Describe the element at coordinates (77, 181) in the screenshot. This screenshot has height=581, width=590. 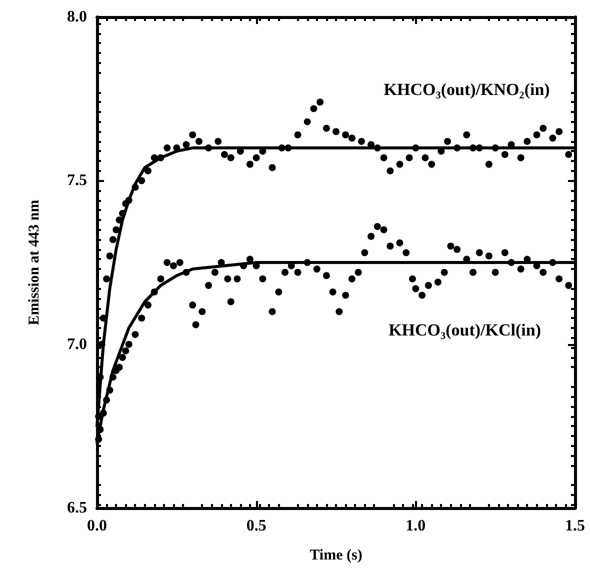
I see `y-tick-label: 7.5` at that location.